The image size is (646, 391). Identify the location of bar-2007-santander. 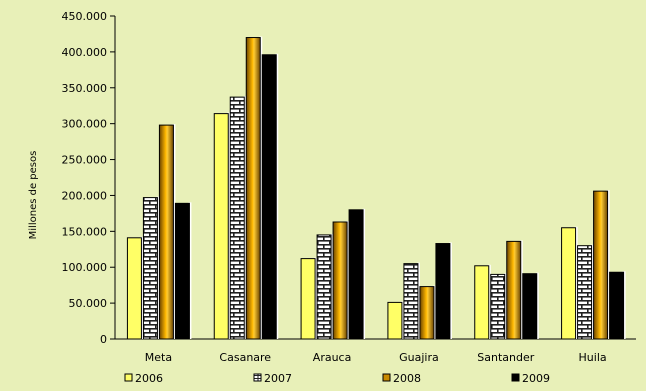
(498, 306).